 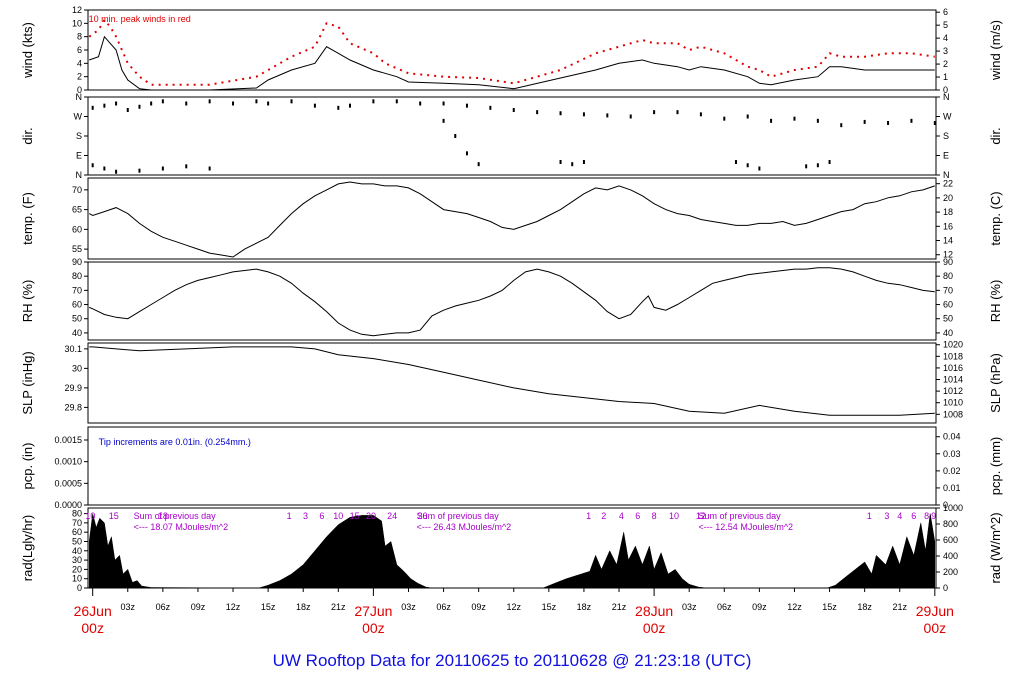 I want to click on rad-hour-count: 1, so click(x=289, y=516).